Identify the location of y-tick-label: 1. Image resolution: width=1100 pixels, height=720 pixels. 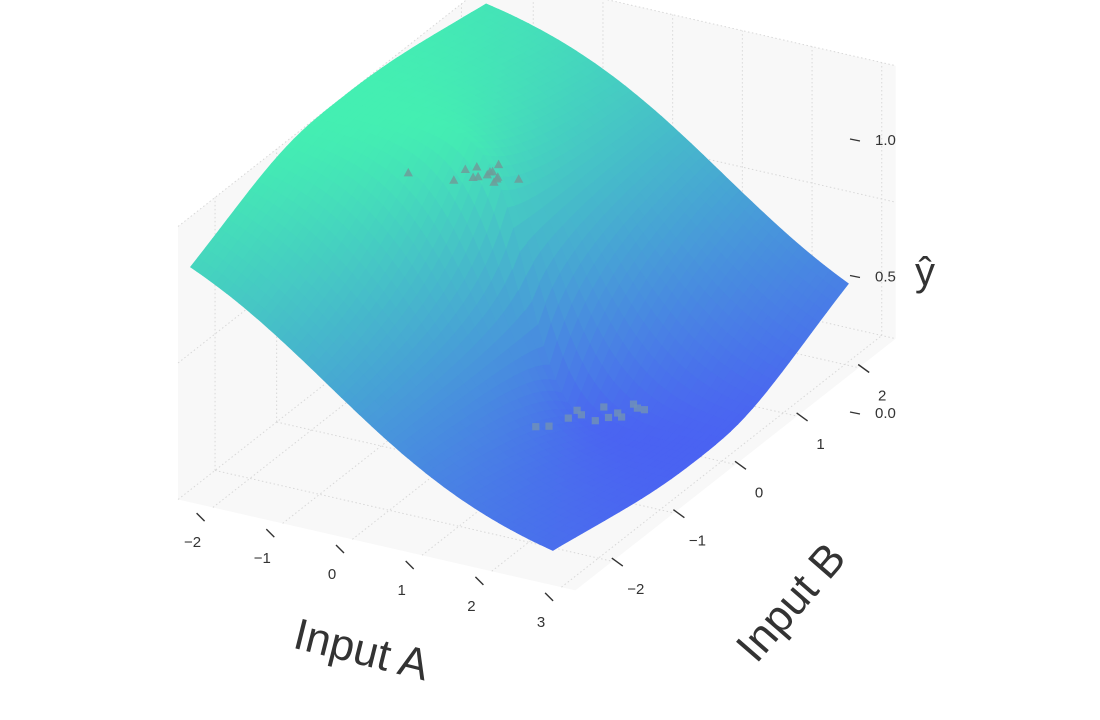
(820, 444).